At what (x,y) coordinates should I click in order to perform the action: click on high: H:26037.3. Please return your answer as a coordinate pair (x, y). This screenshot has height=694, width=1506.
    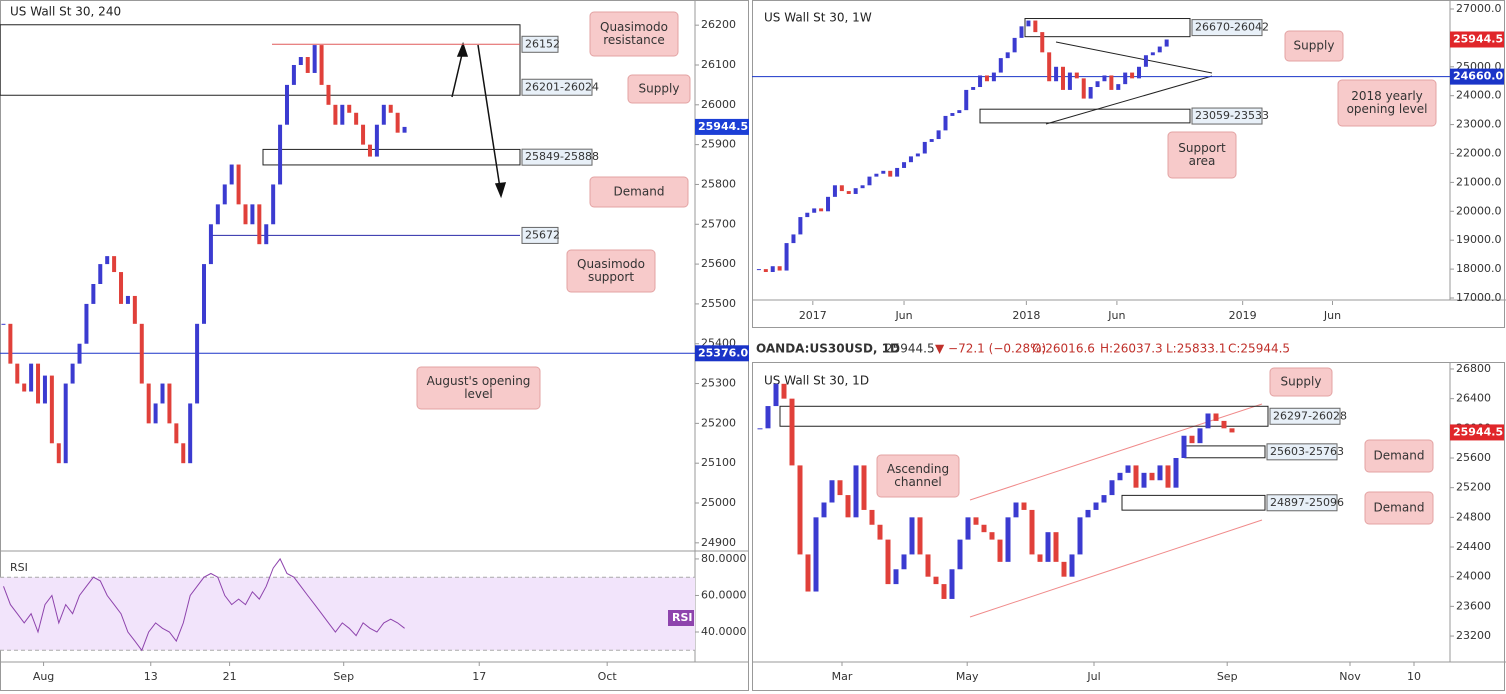
    Looking at the image, I should click on (1131, 349).